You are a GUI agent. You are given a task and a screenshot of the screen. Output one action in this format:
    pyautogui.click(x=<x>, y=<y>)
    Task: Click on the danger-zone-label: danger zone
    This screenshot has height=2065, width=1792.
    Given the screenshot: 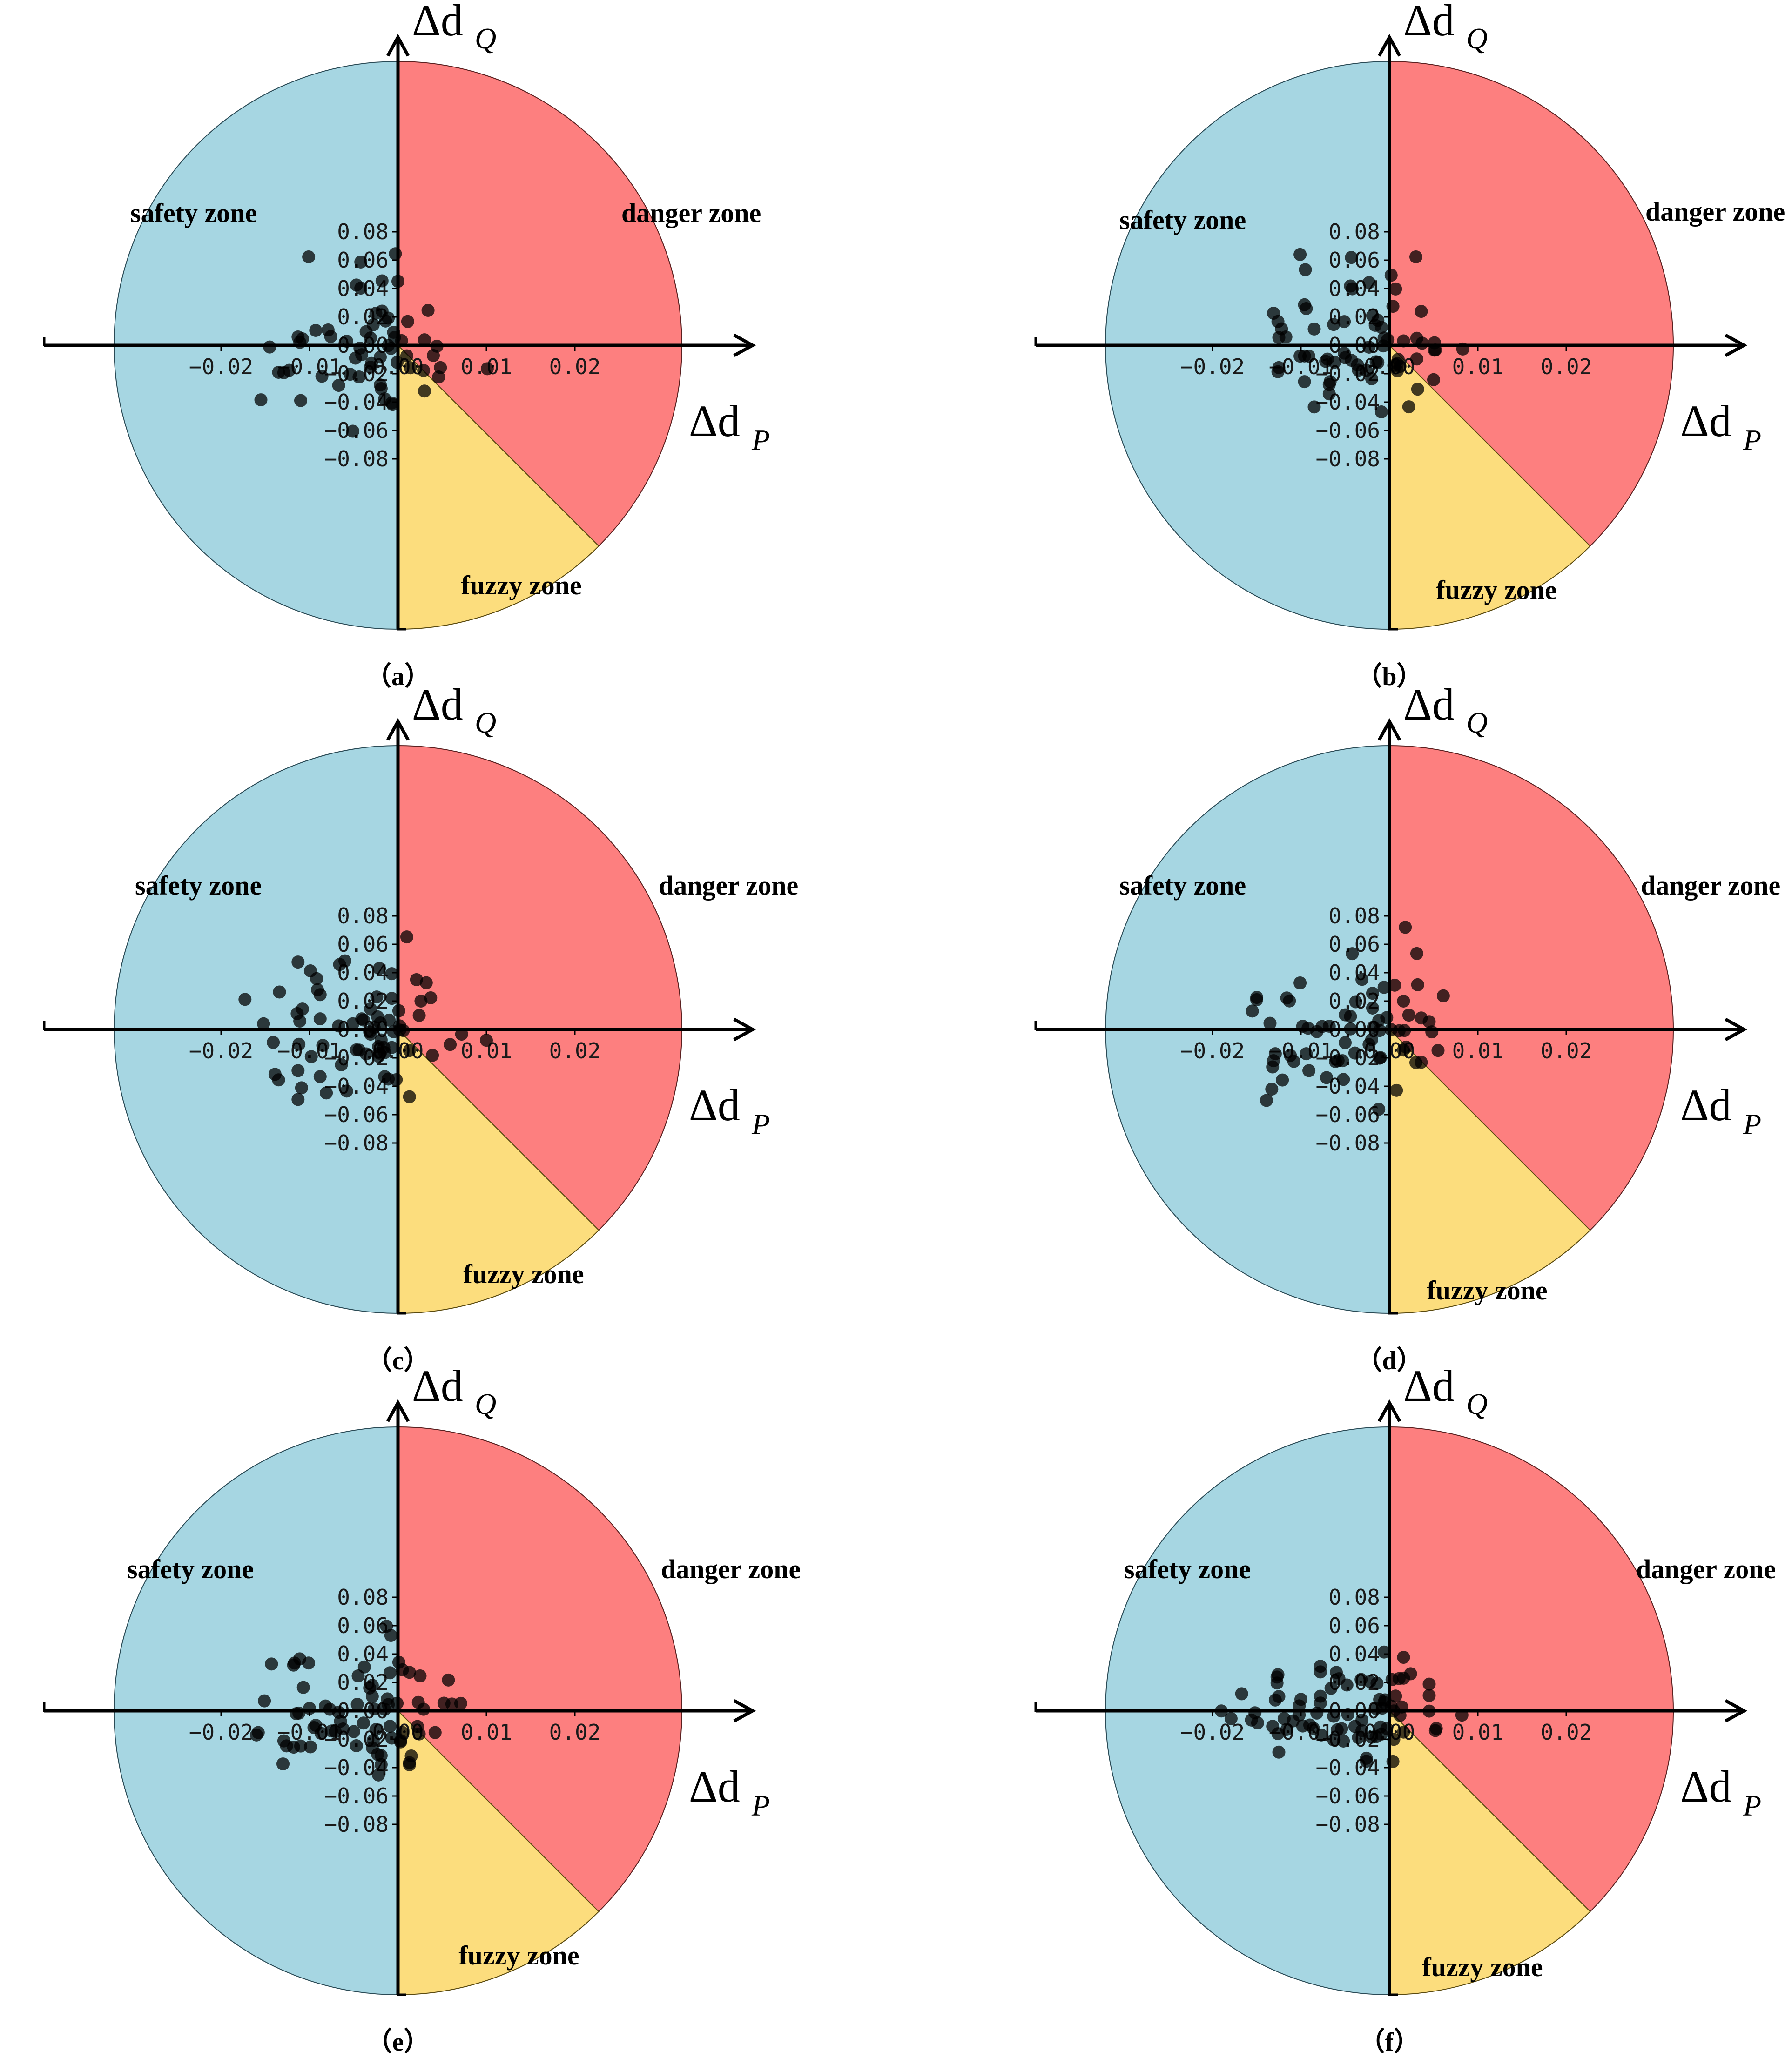 What is the action you would take?
    pyautogui.click(x=1710, y=885)
    